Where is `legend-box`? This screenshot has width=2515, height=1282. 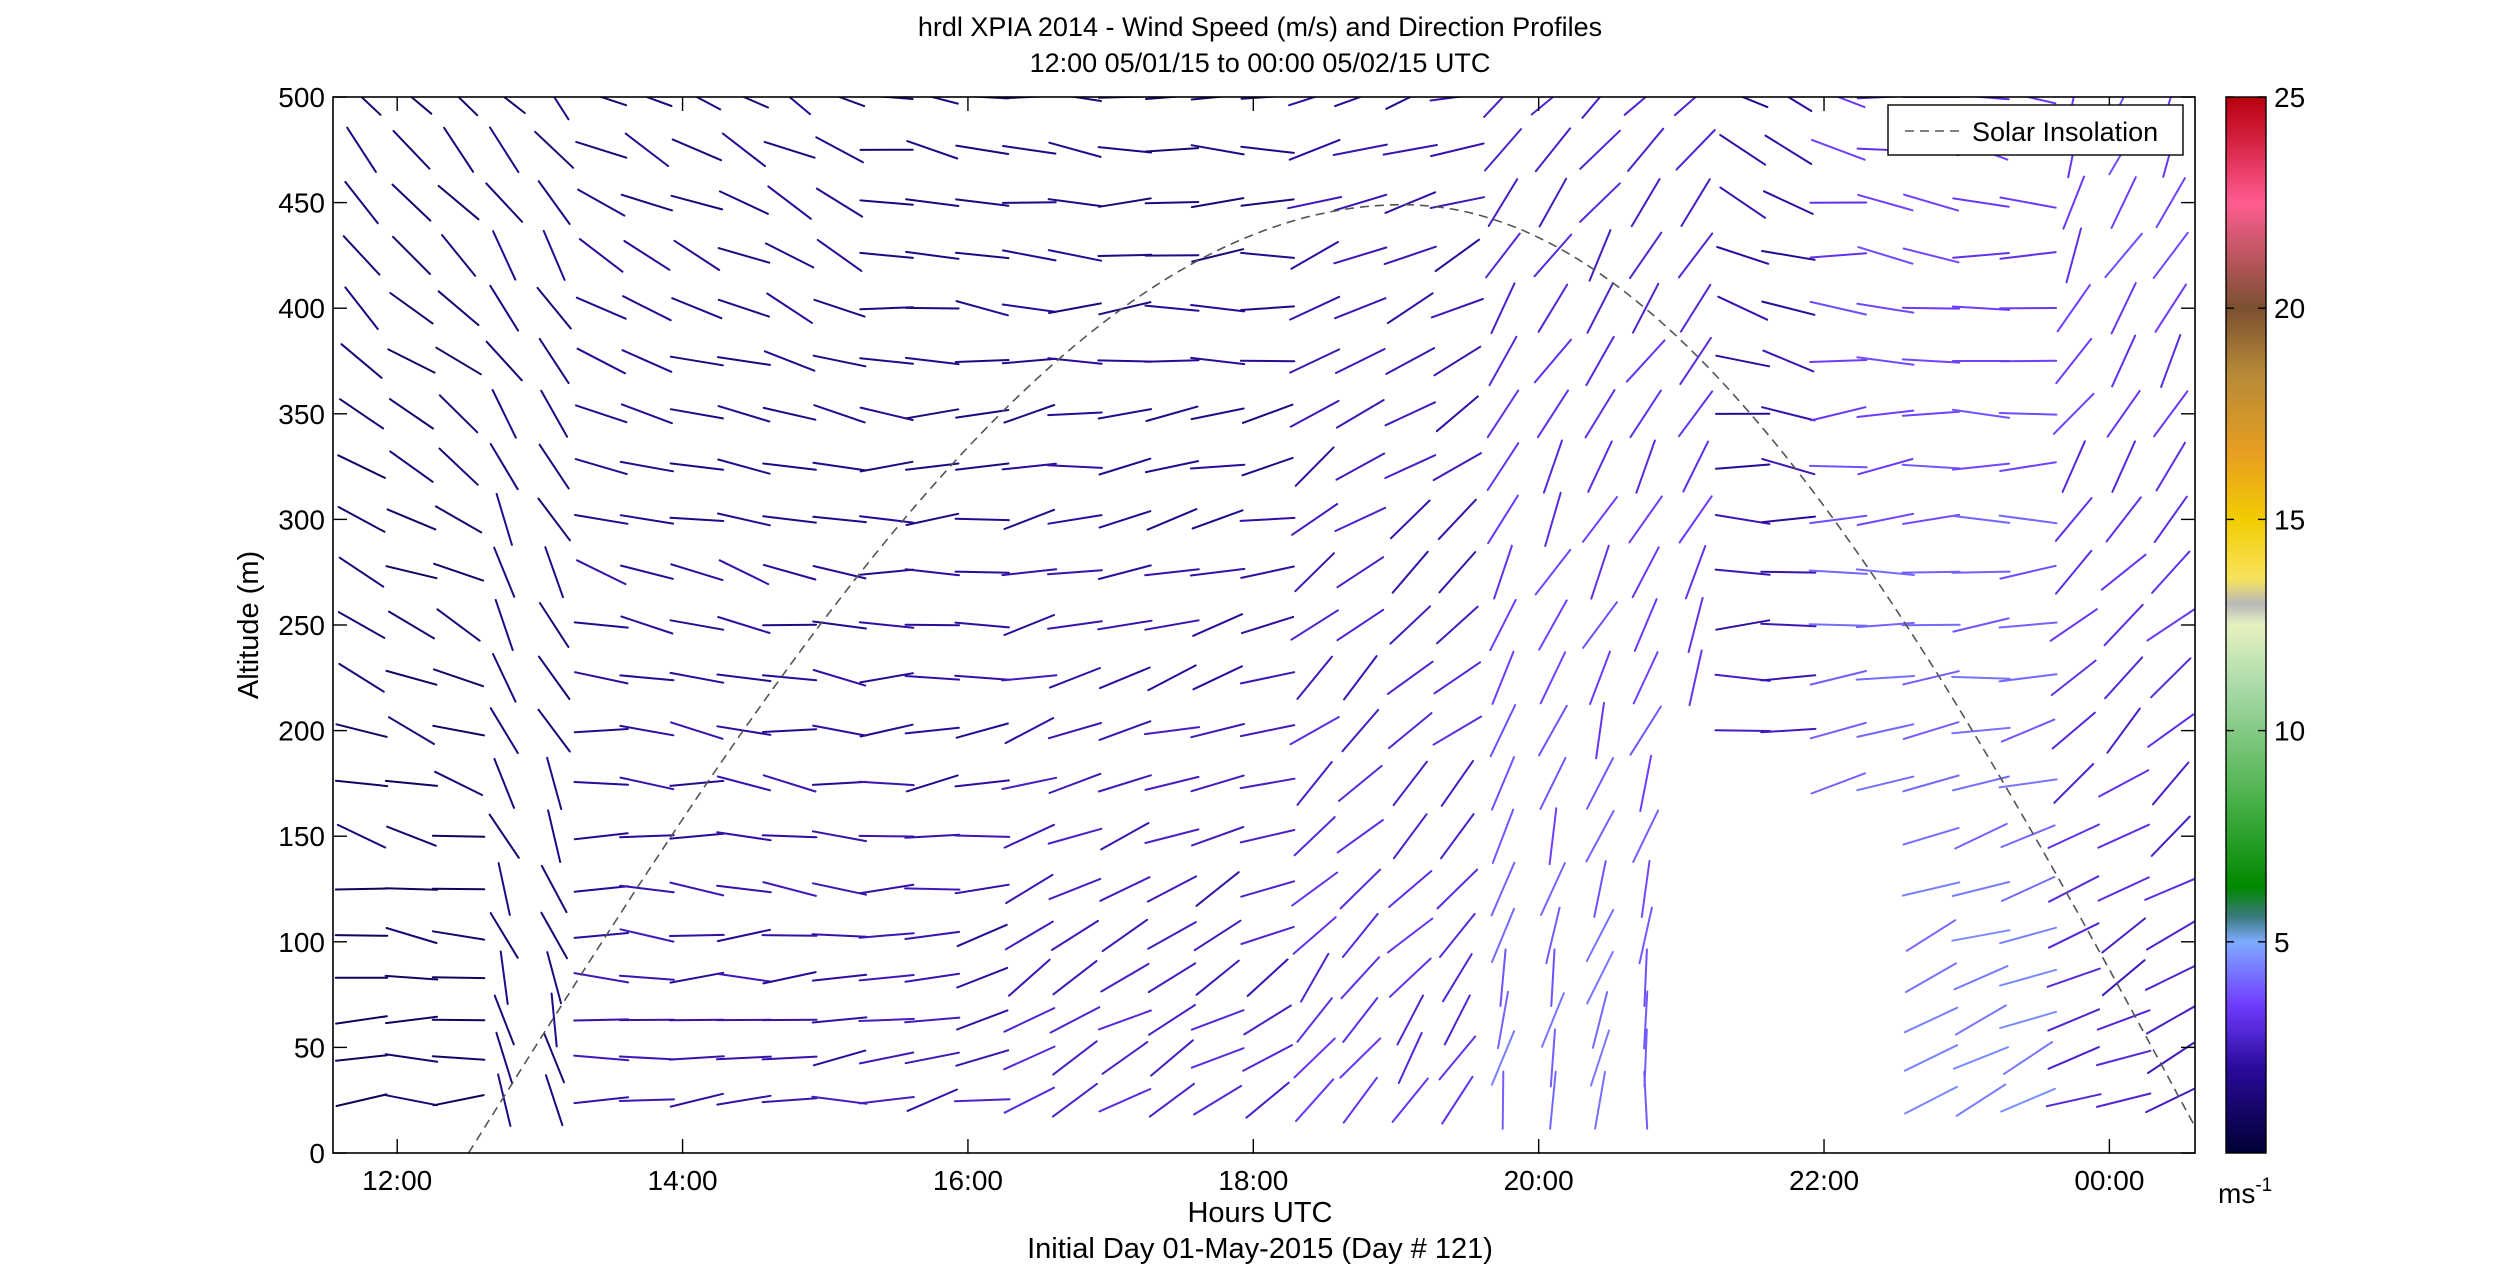 legend-box is located at coordinates (2035, 130).